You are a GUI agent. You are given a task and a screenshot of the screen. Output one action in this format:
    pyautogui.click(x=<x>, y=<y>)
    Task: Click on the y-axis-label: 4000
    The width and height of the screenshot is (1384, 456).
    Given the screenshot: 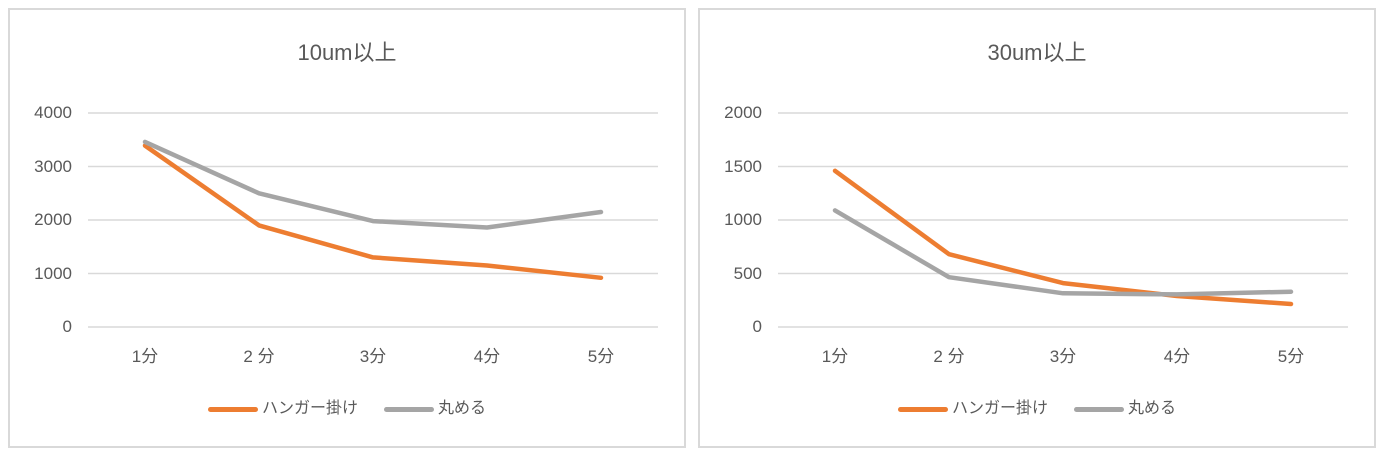 What is the action you would take?
    pyautogui.click(x=53, y=112)
    